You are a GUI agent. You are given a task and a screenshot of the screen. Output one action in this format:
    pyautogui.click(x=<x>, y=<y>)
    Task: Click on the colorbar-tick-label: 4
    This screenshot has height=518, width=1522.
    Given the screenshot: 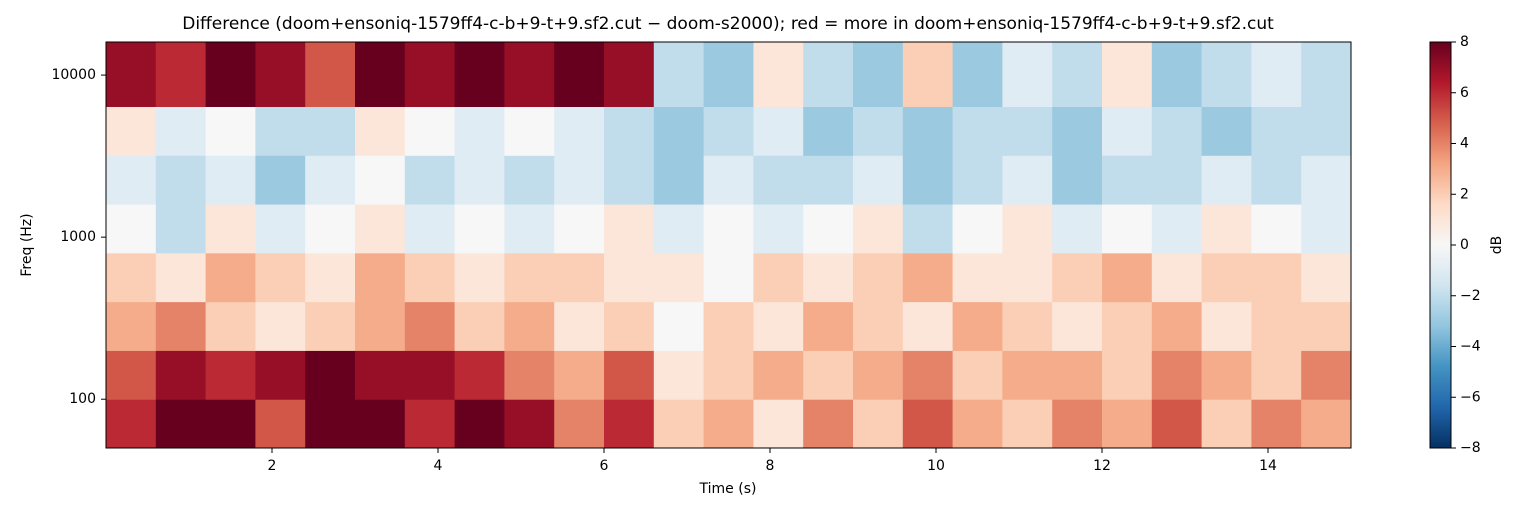 What is the action you would take?
    pyautogui.click(x=1464, y=144)
    